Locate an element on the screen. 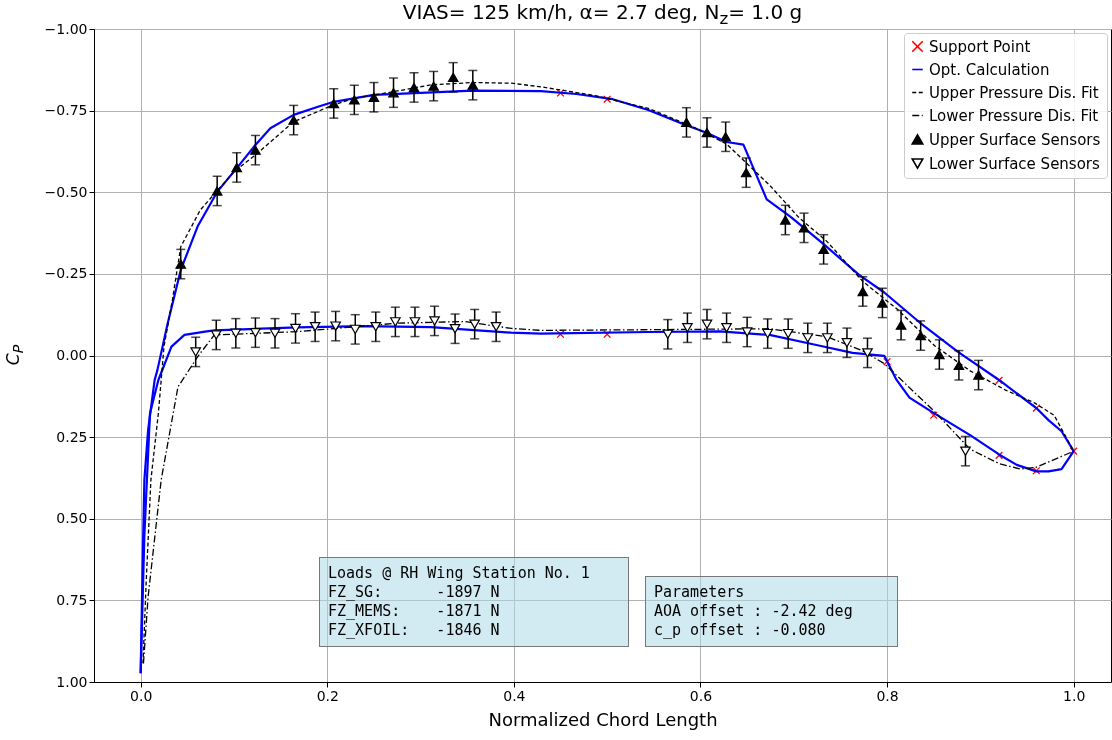  x-tick-label: 0.6 is located at coordinates (701, 695).